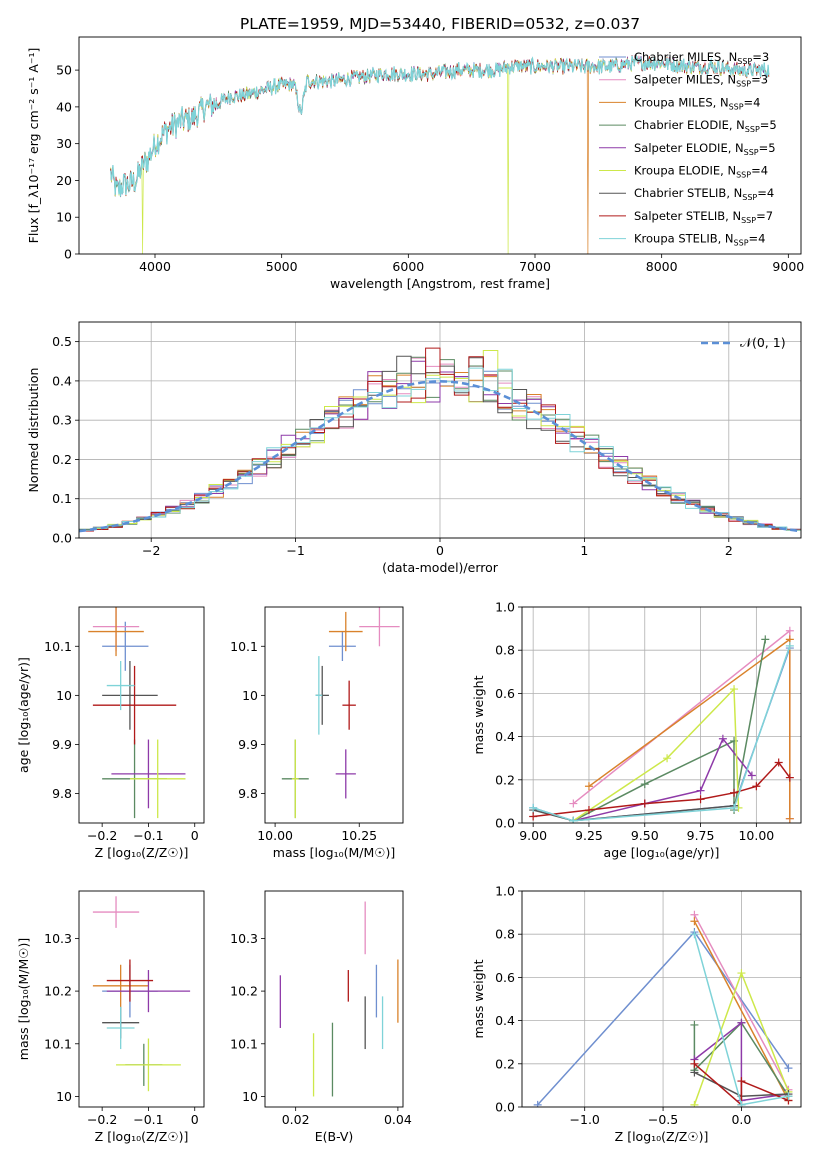 This screenshot has width=819, height=1170. What do you see at coordinates (788, 266) in the screenshot?
I see `x-tick-label: 9000` at bounding box center [788, 266].